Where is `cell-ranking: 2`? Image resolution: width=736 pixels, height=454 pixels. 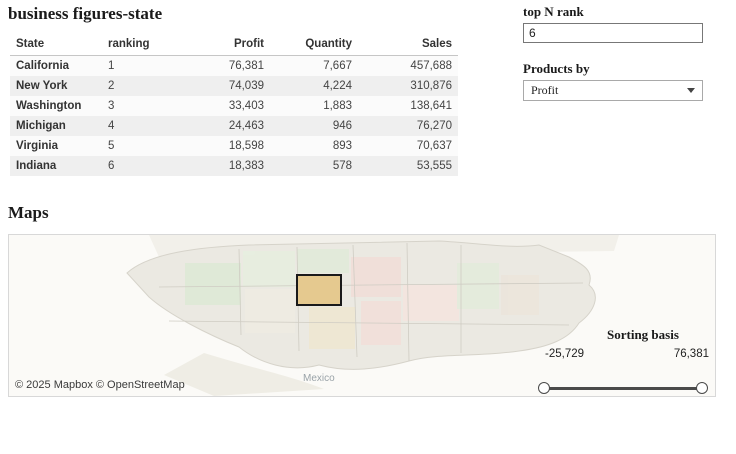
cell-ranking: 2 is located at coordinates (111, 86).